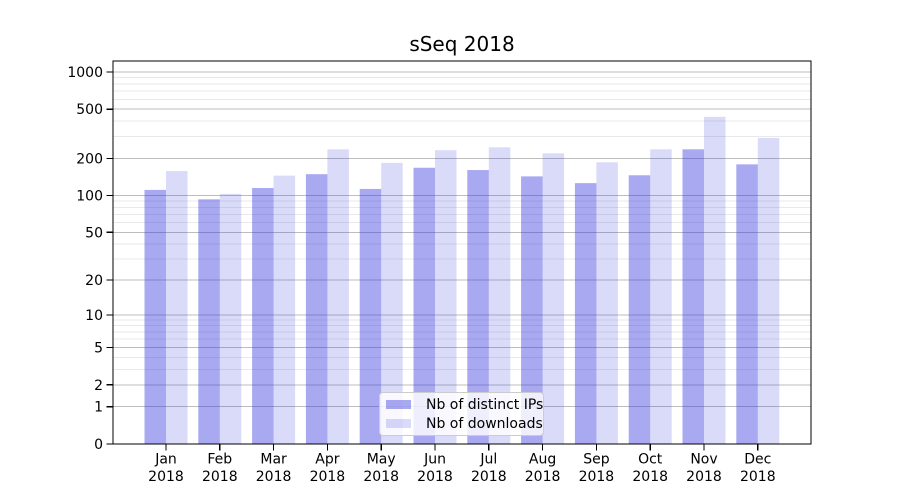 The height and width of the screenshot is (500, 900). I want to click on legend-entry-downloads: Nb of downloads, so click(464, 423).